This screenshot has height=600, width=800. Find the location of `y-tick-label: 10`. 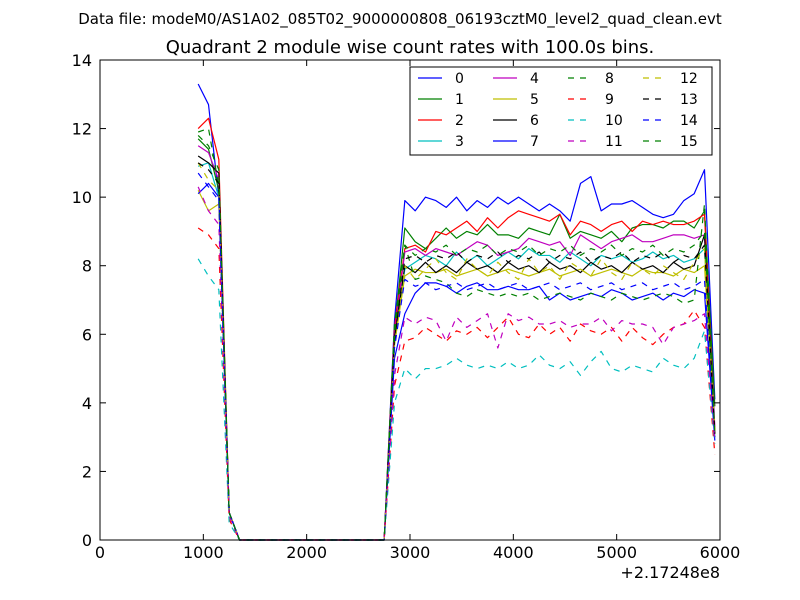

y-tick-label: 10 is located at coordinates (82, 197).